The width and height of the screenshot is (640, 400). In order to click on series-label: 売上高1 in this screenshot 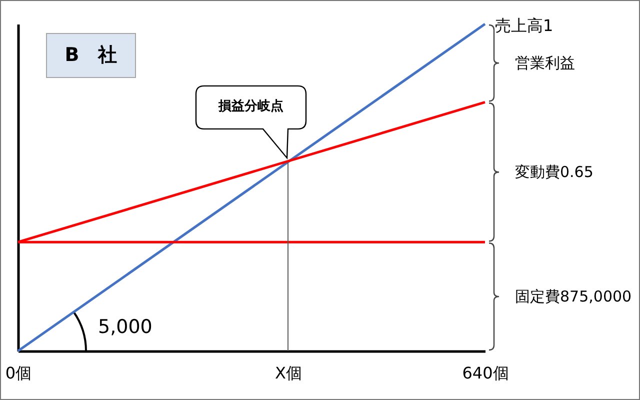, I will do `click(524, 25)`.